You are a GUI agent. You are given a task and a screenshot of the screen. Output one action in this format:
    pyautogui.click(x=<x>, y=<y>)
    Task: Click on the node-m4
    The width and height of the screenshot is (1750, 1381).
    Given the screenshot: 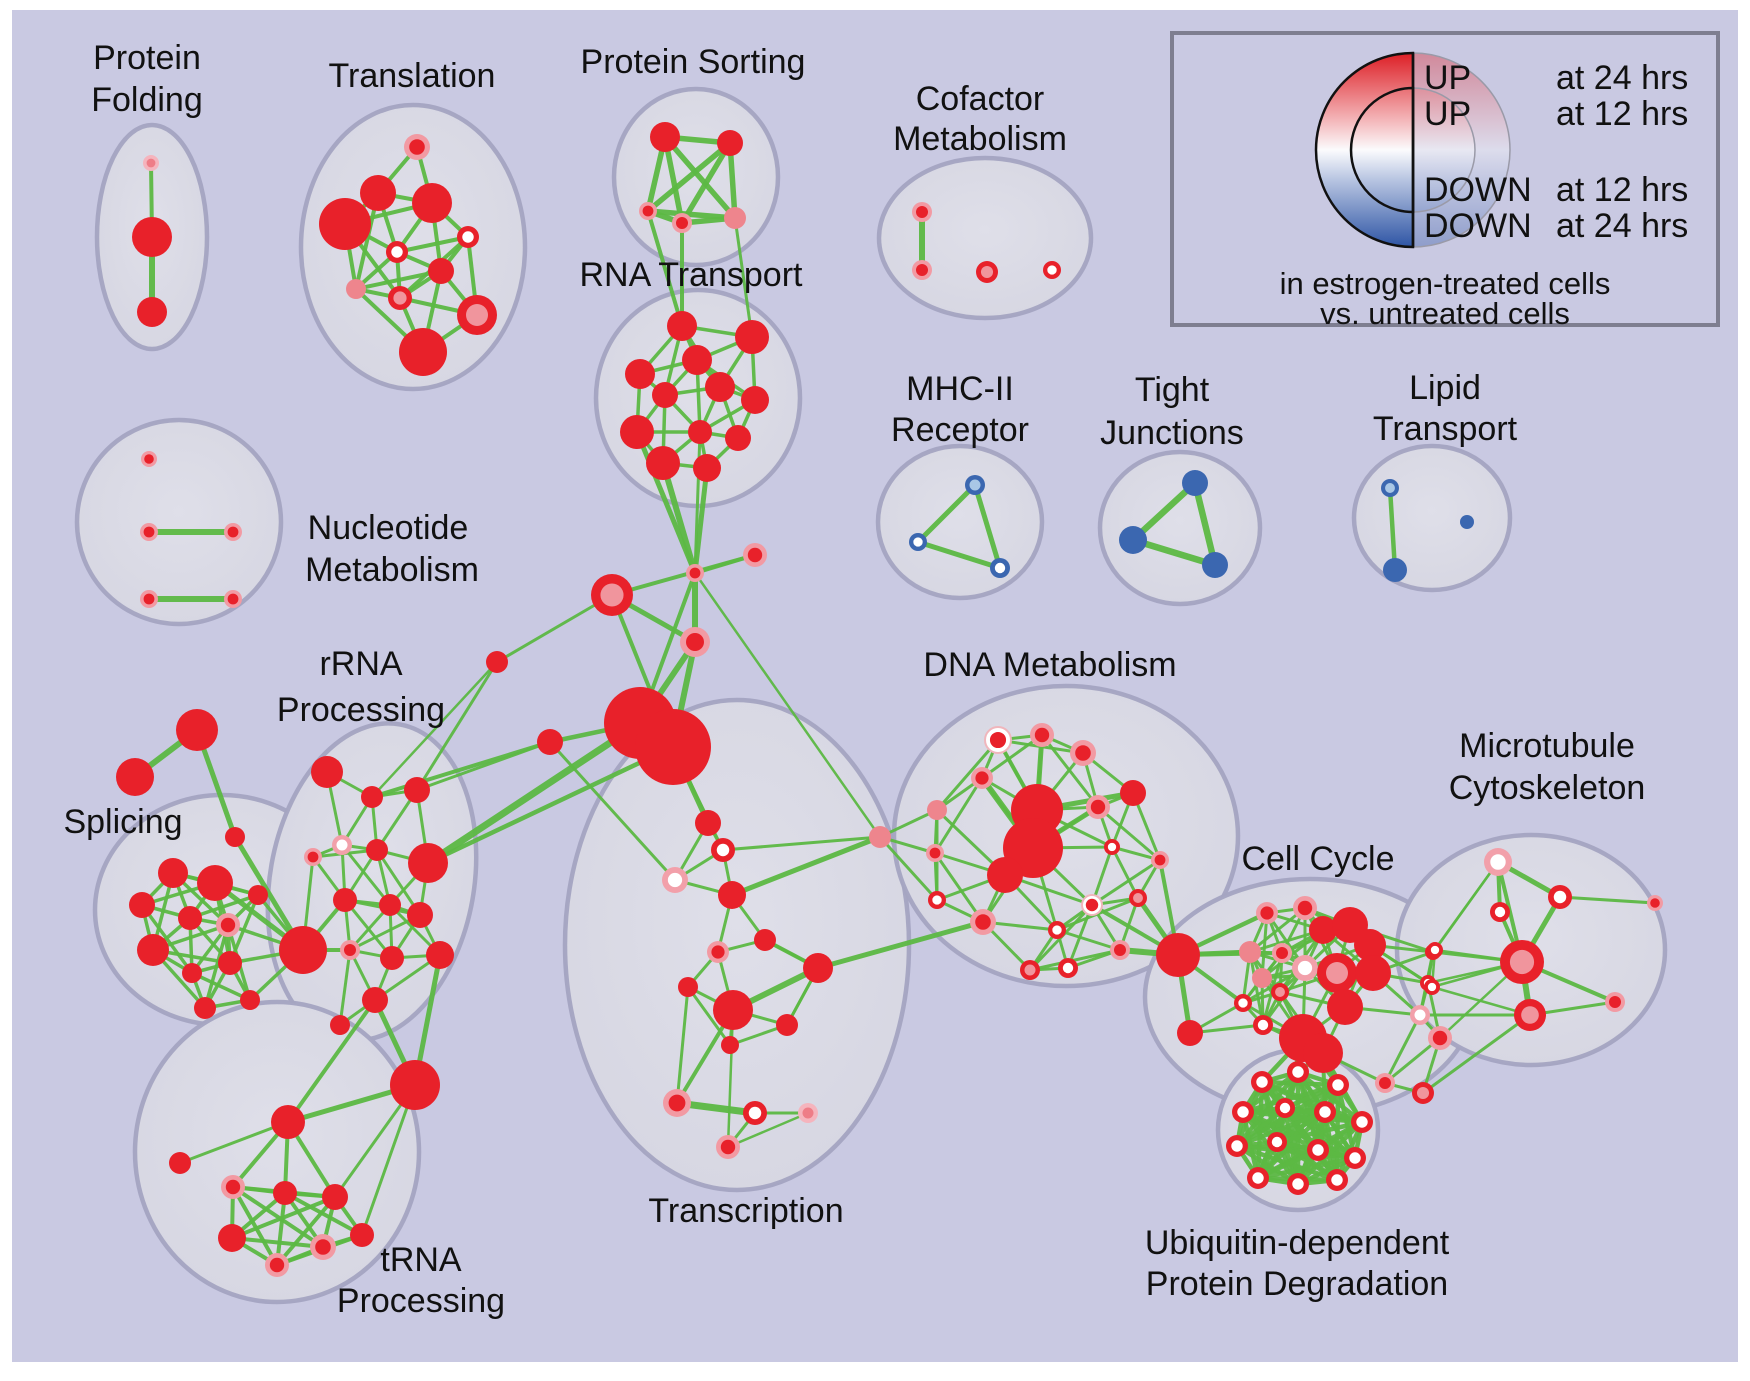 What is the action you would take?
    pyautogui.click(x=1435, y=950)
    